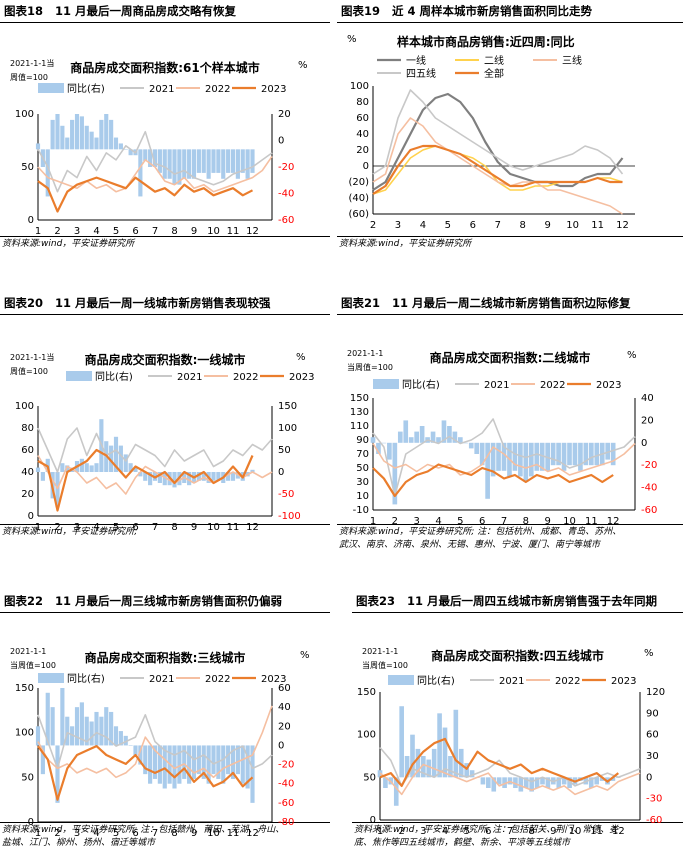 This screenshot has width=683, height=859. I want to click on legend-label: 全部, so click(494, 73).